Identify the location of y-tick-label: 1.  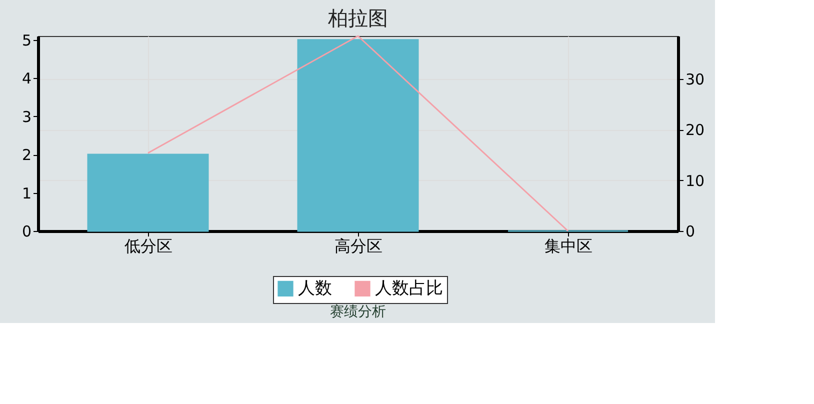
(27, 193).